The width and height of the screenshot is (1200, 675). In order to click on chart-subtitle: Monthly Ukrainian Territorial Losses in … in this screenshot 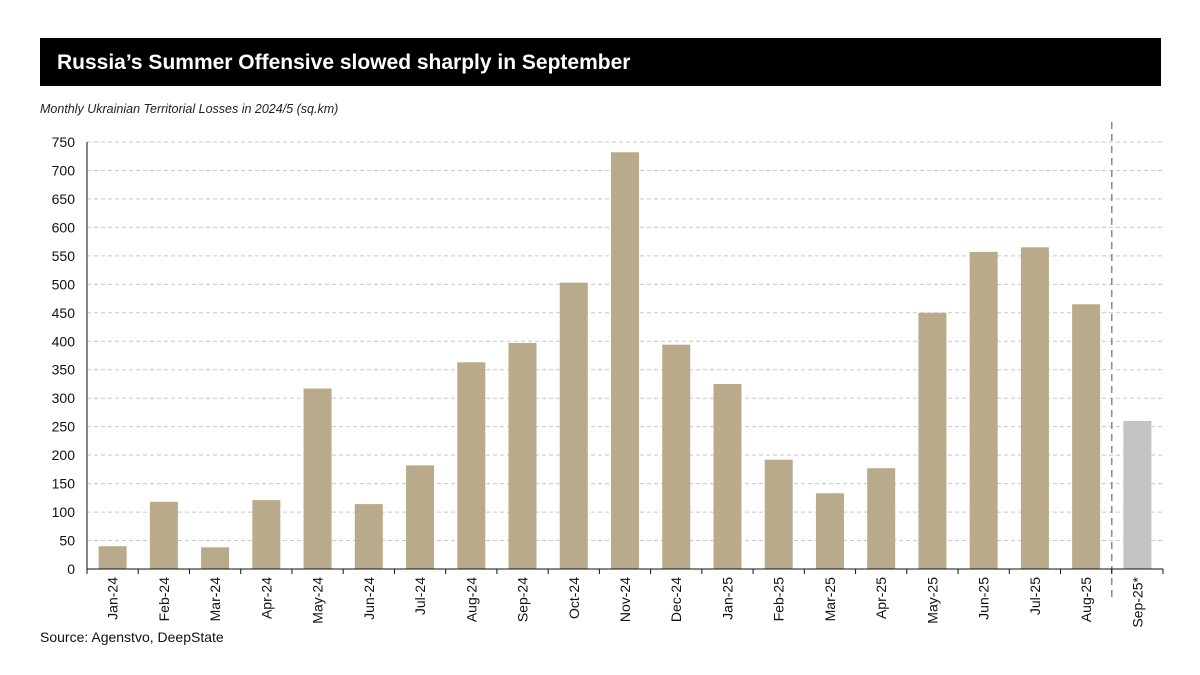, I will do `click(189, 109)`.